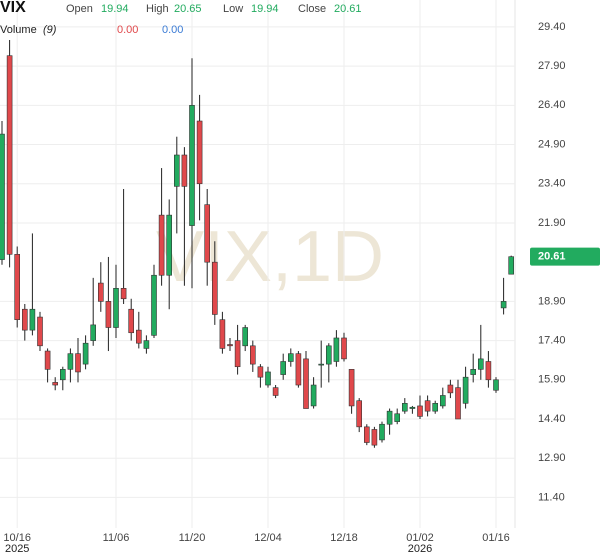 This screenshot has width=600, height=557. I want to click on x-tick-label: 11/20, so click(192, 538).